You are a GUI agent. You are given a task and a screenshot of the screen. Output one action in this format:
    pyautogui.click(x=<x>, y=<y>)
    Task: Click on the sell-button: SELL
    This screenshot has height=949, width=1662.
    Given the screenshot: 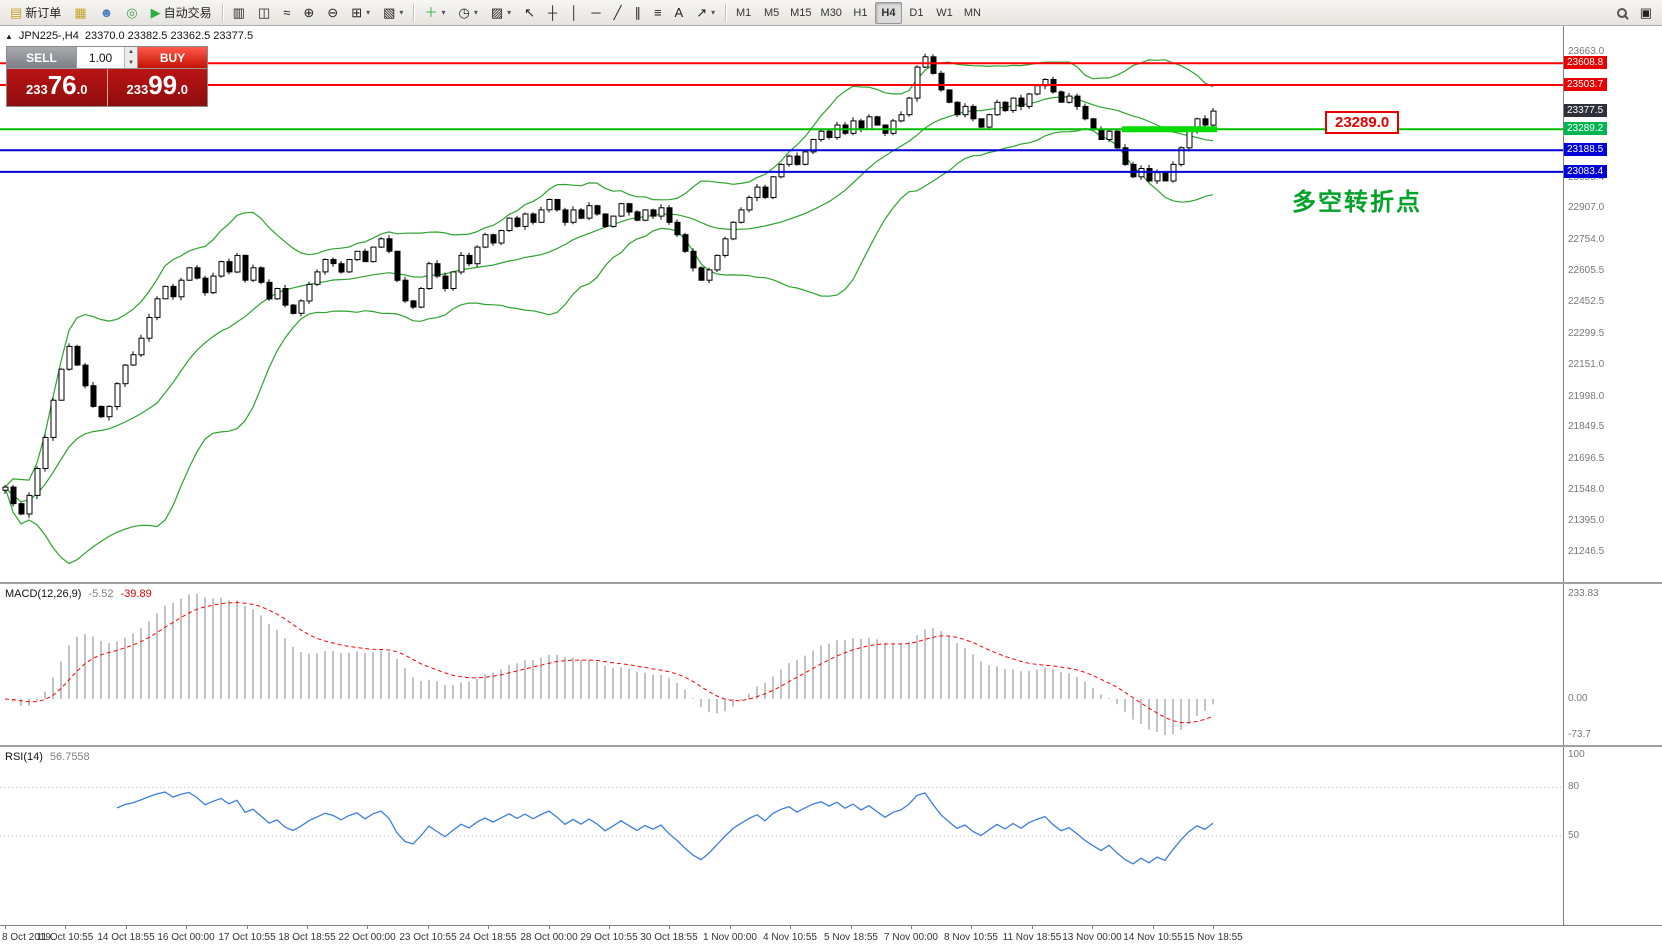 What is the action you would take?
    pyautogui.click(x=42, y=57)
    